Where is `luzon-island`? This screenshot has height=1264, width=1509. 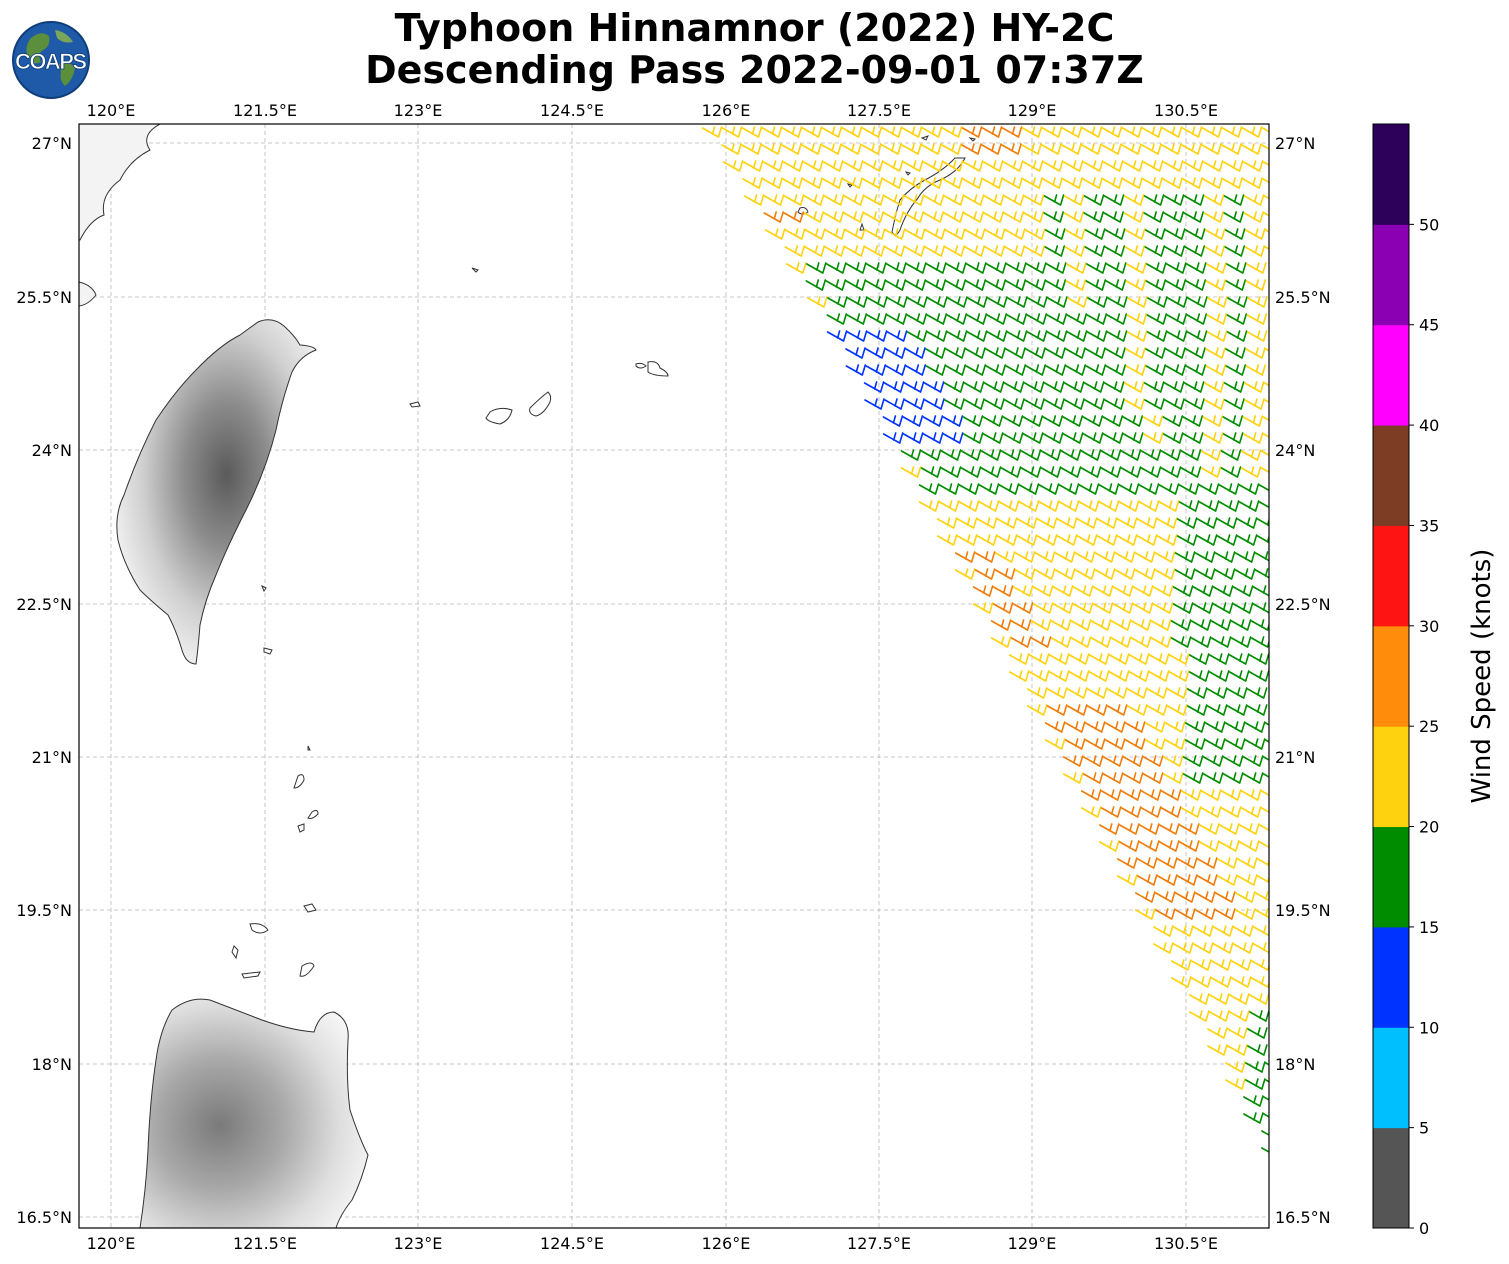
luzon-island is located at coordinates (254, 1113).